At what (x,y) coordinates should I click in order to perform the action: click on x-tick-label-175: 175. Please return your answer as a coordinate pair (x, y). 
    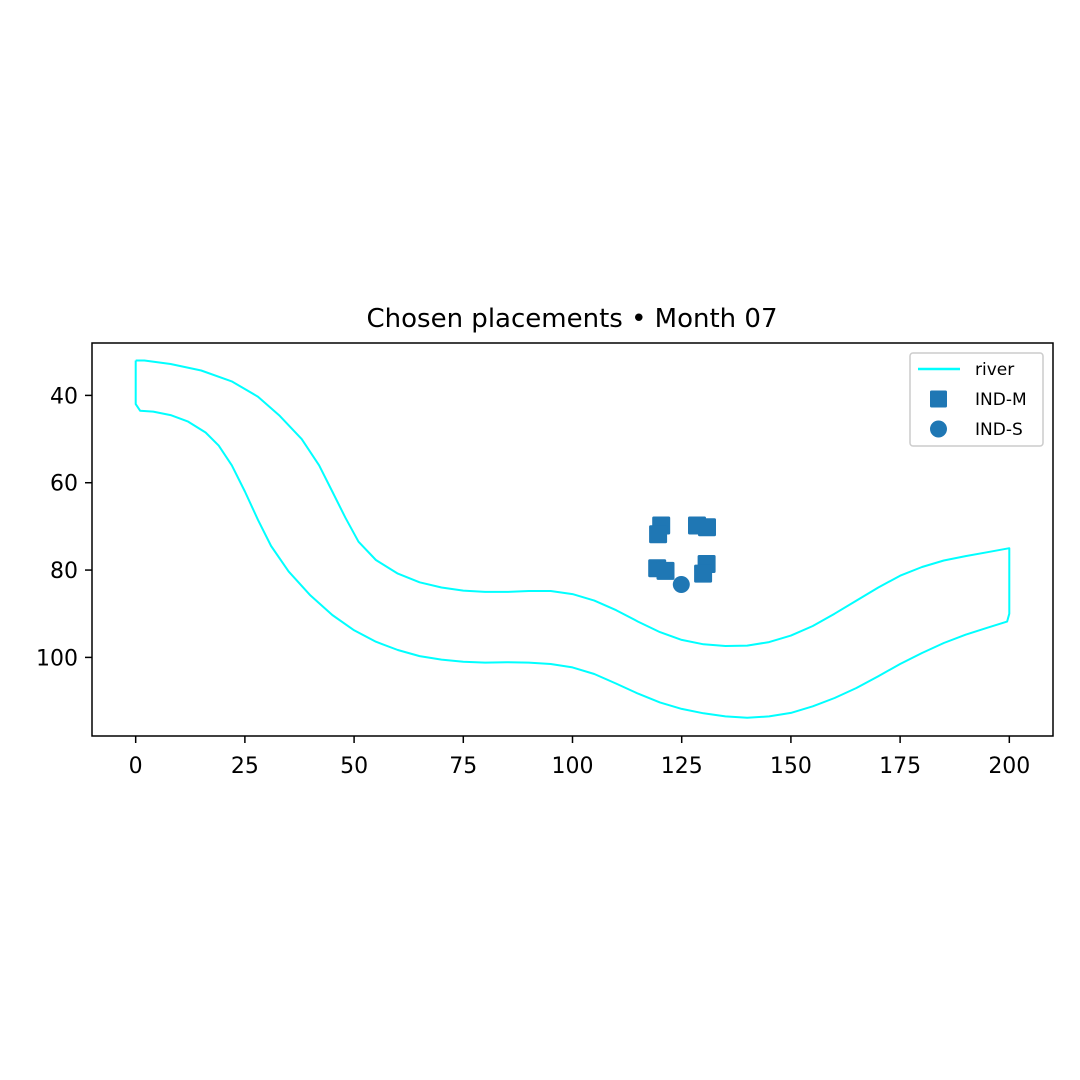
    Looking at the image, I should click on (900, 766).